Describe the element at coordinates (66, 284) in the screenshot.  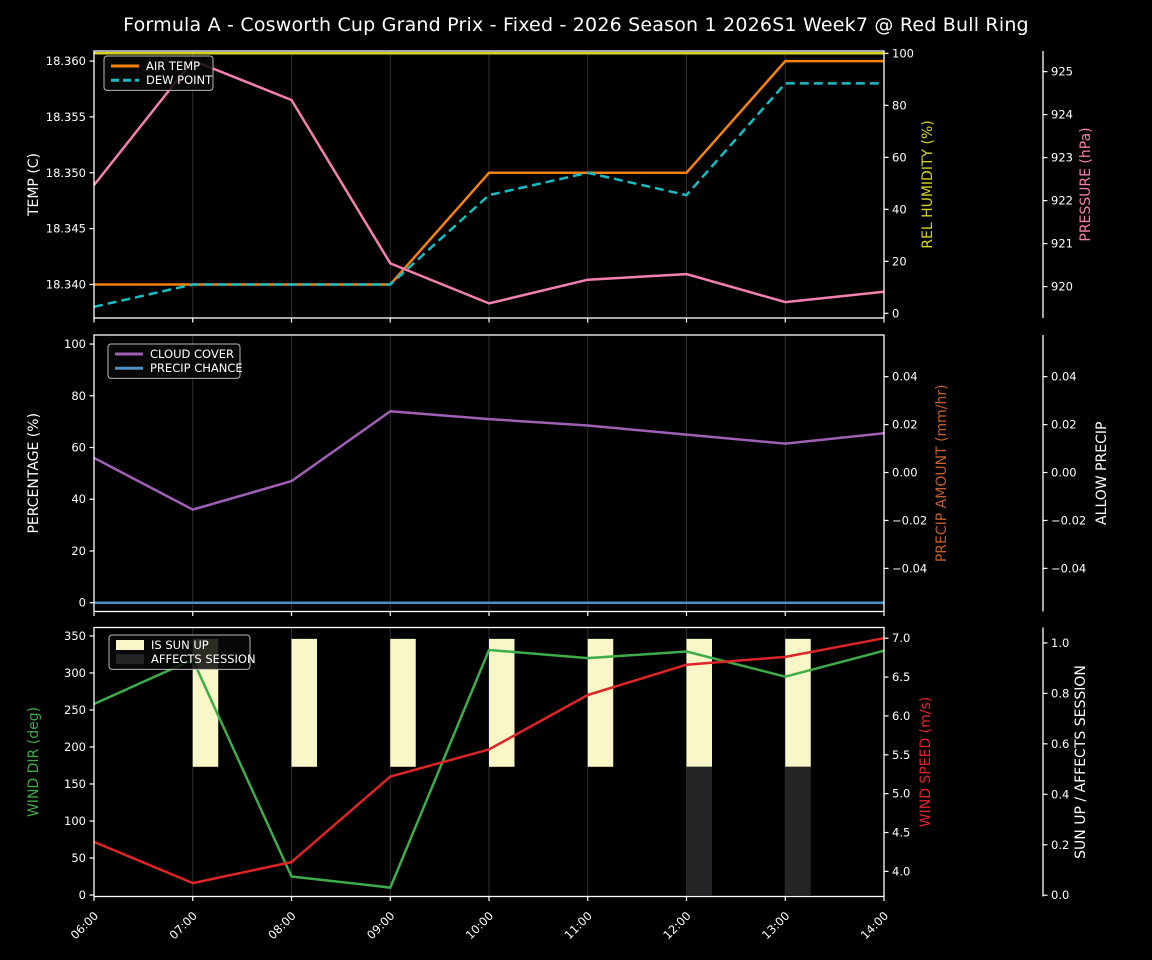
I see `tick-label: 18.340` at that location.